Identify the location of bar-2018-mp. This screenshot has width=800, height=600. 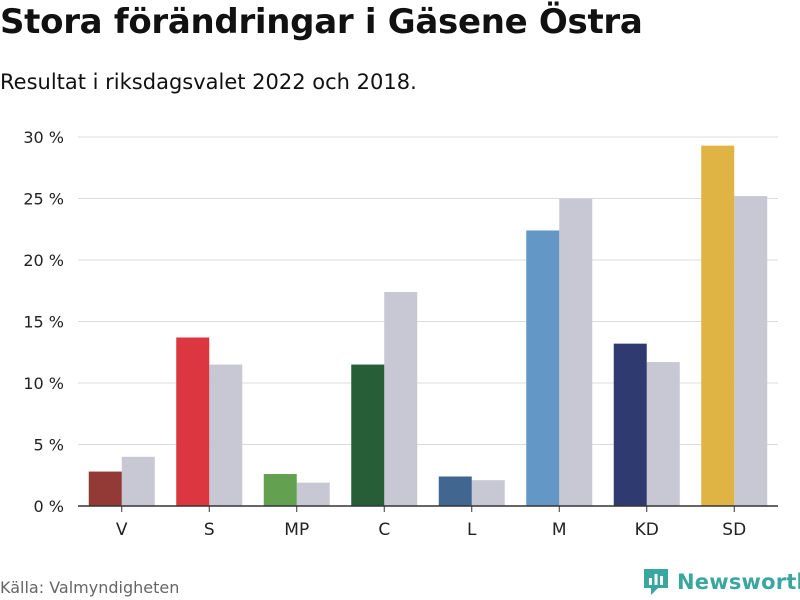
(313, 494).